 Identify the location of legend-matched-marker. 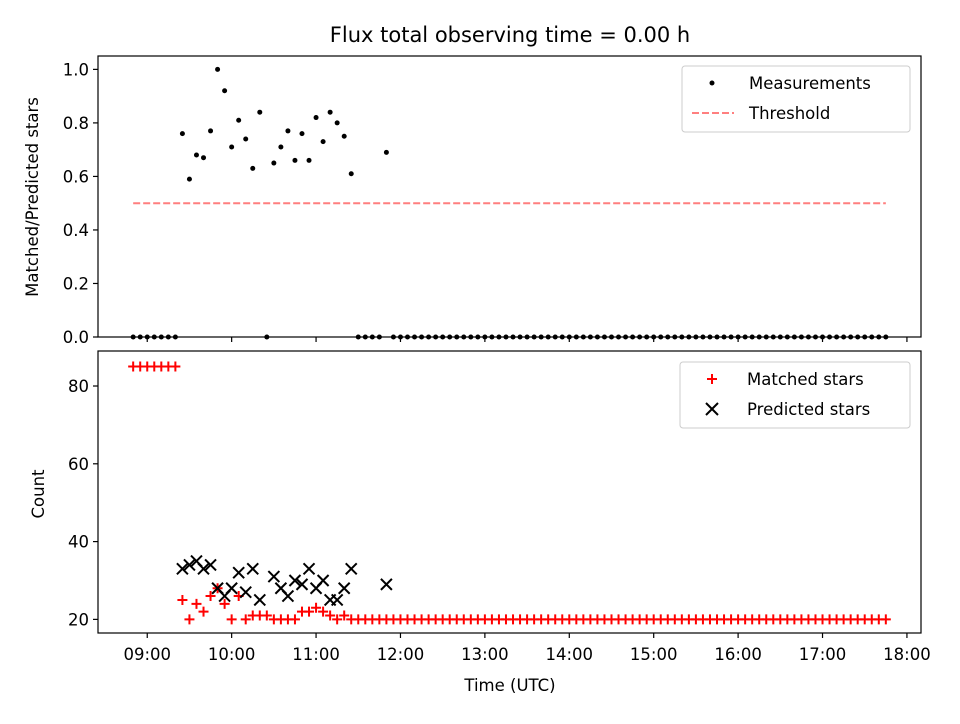
(712, 379).